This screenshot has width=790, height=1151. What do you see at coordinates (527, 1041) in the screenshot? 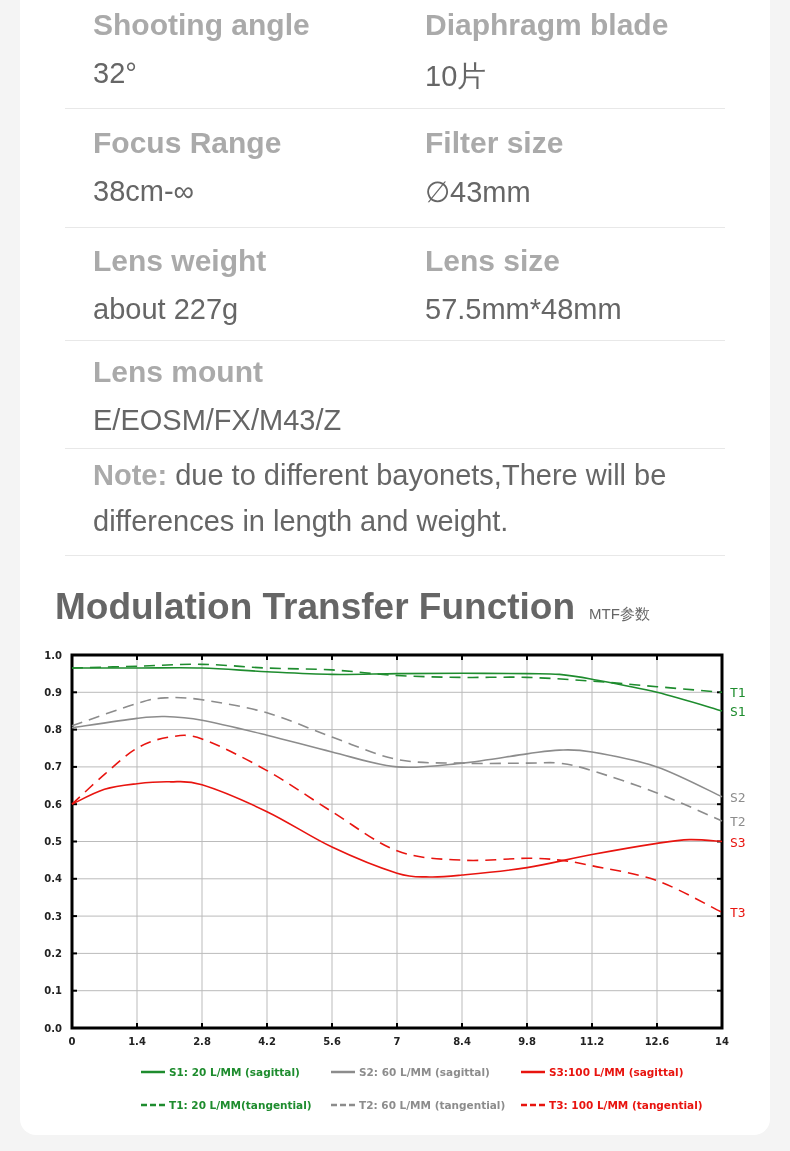
I see `x-tick-label: 9.8` at bounding box center [527, 1041].